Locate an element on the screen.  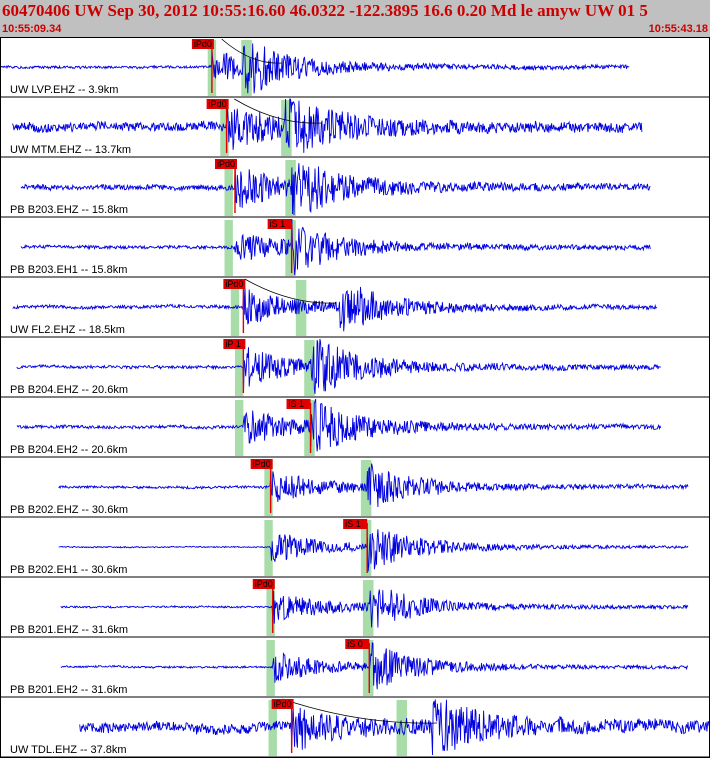
station-label: PB B204.EHZ -- 20.6km is located at coordinates (69, 390).